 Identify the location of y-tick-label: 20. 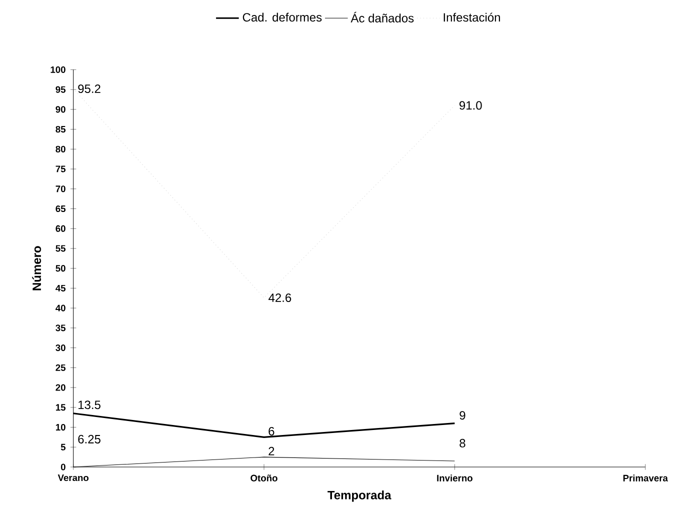
(61, 387).